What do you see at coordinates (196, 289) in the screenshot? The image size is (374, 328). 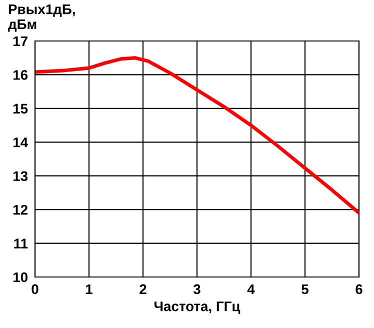 I see `x-tick-label: 3` at bounding box center [196, 289].